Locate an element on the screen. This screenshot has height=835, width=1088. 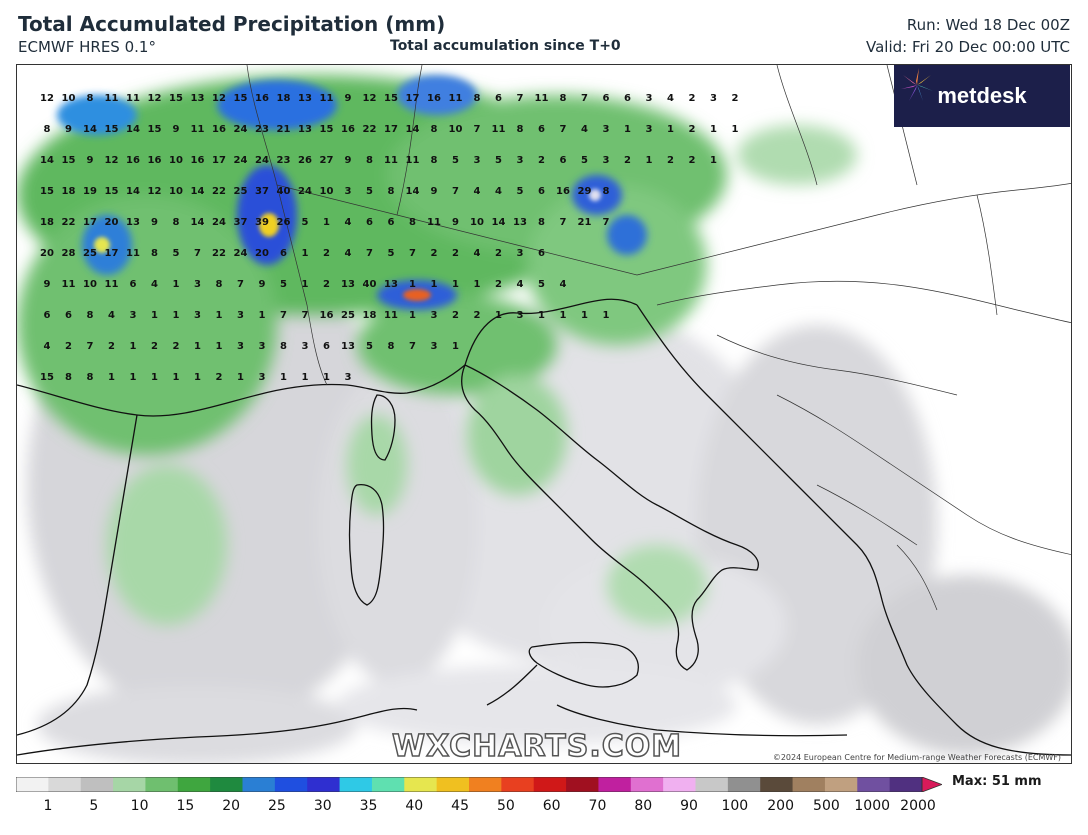
scale-tick-label: 35 is located at coordinates (368, 806).